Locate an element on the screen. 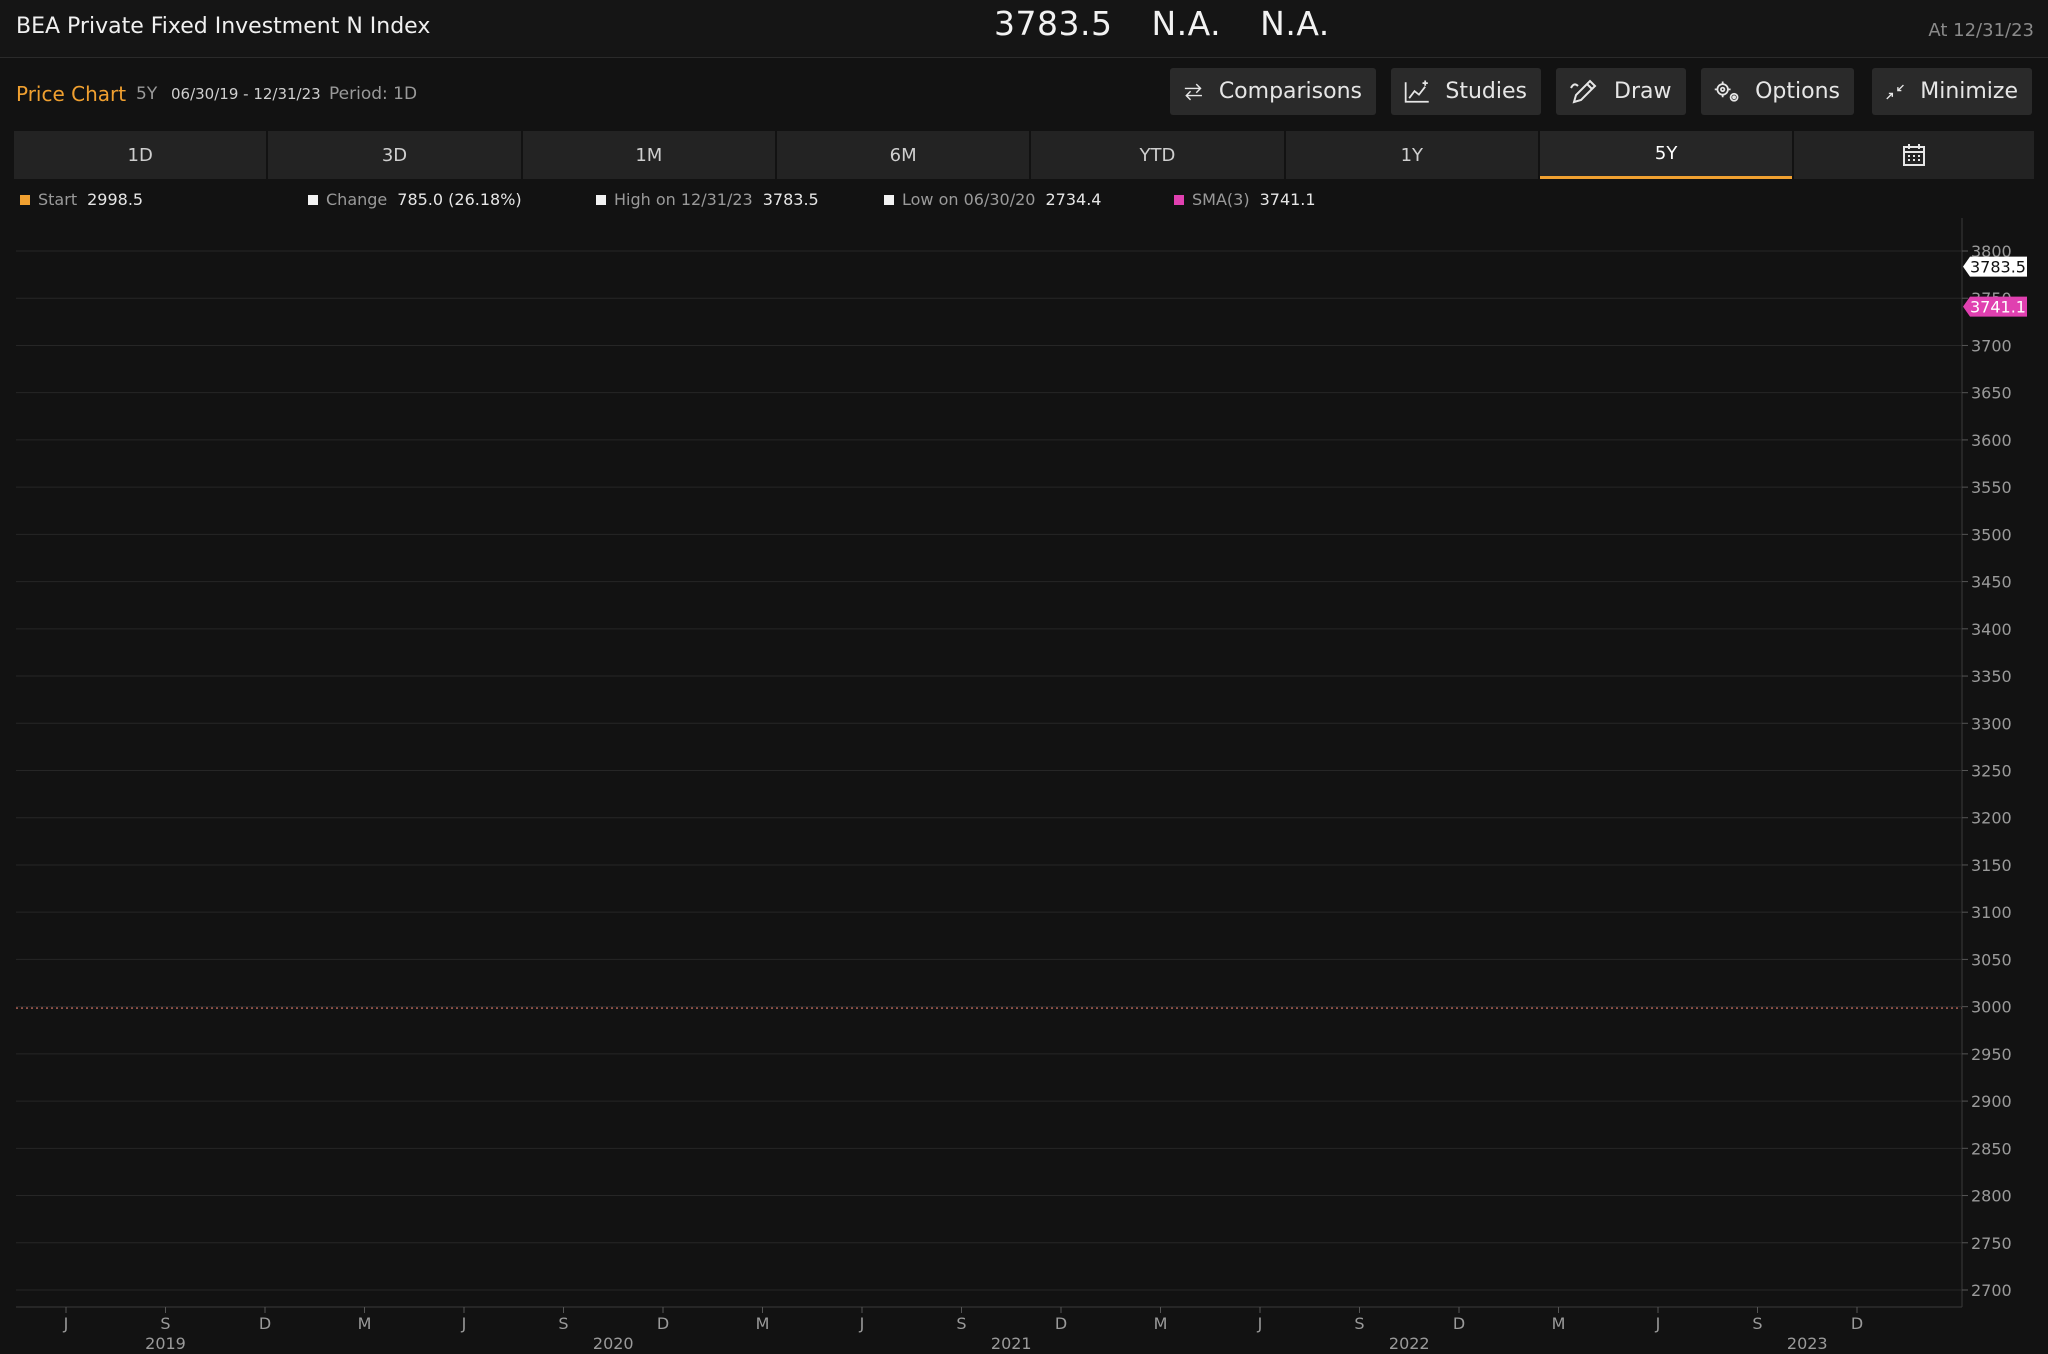 The image size is (2048, 1354). y-tick-label: 2800 is located at coordinates (1991, 1196).